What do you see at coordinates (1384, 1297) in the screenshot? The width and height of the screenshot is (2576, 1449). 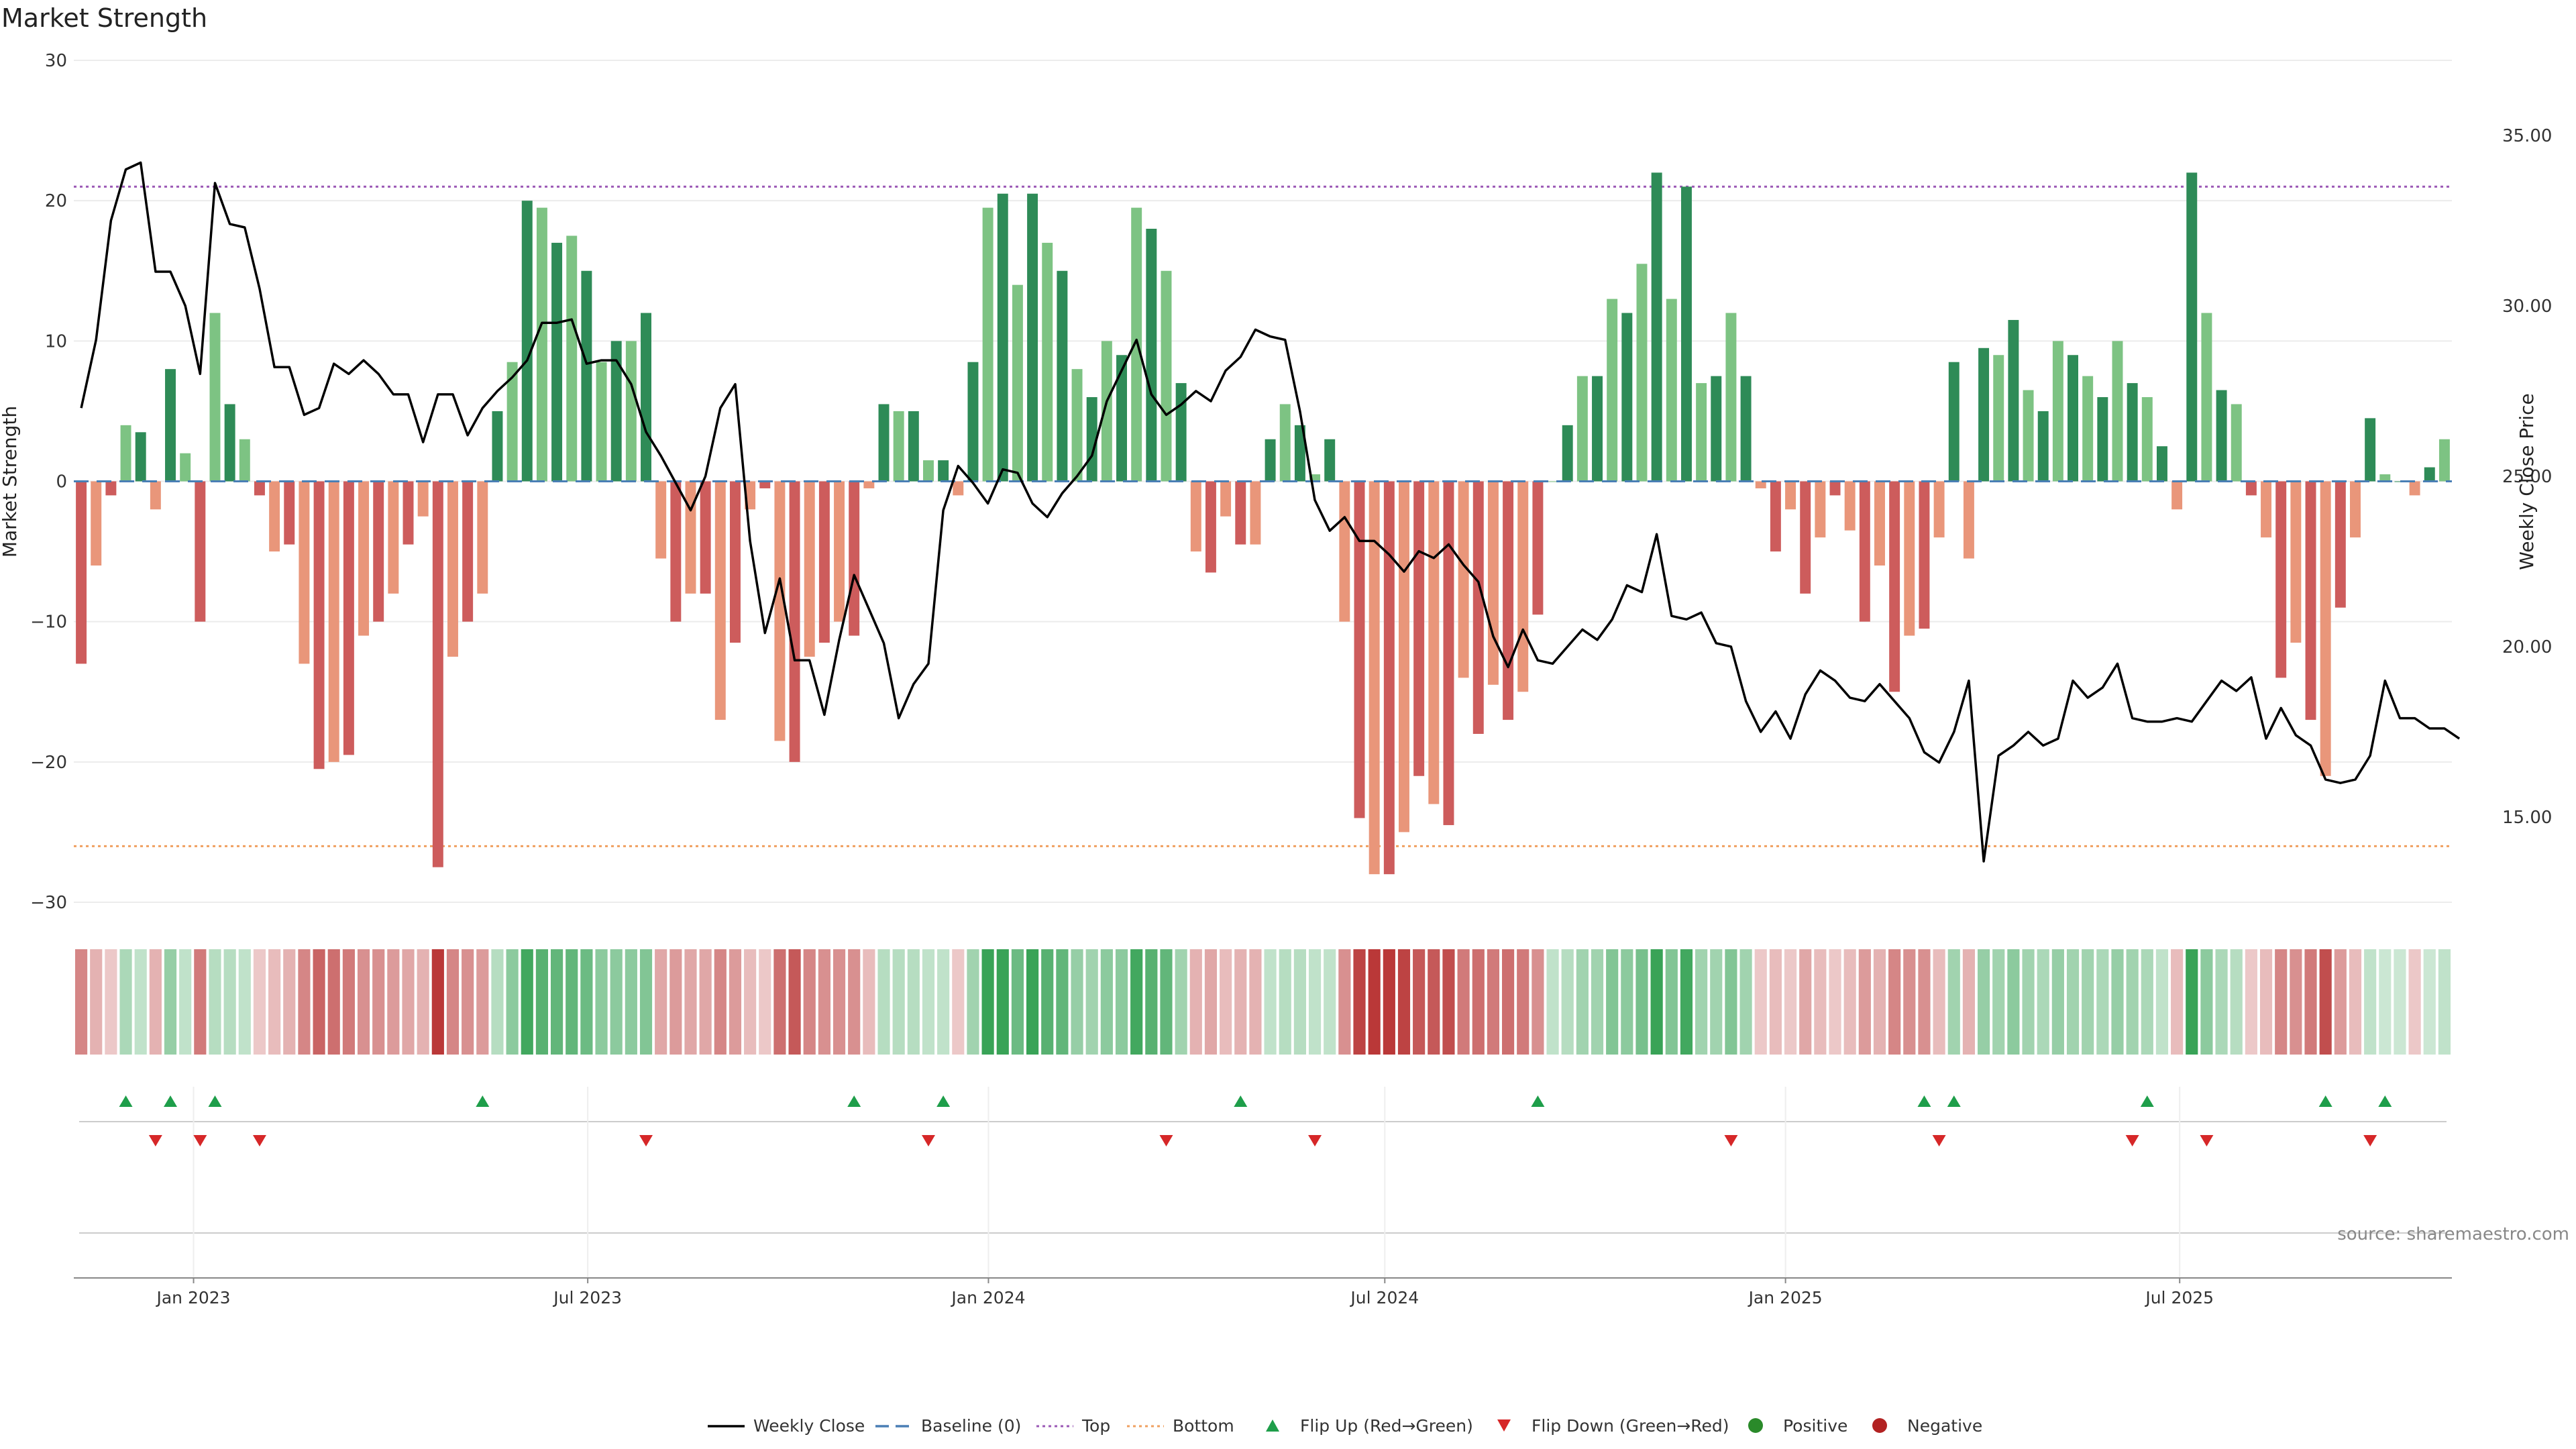 I see `x-tick-label: Jul 2024` at bounding box center [1384, 1297].